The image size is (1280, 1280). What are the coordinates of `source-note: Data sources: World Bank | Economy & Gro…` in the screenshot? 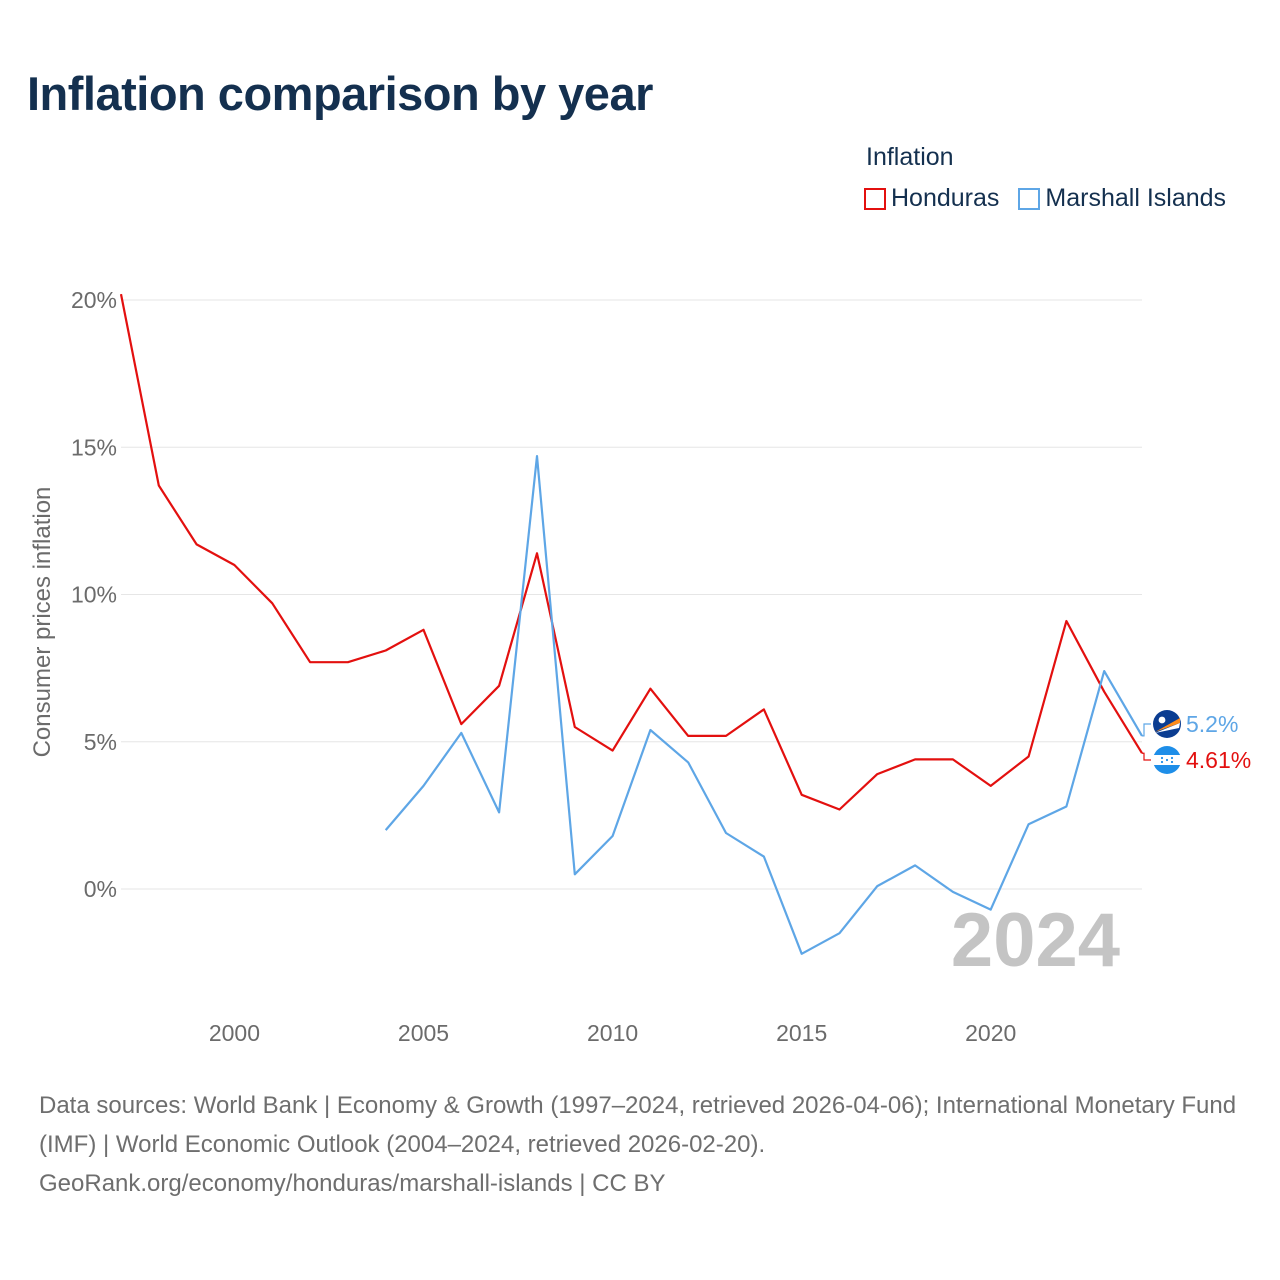 It's located at (639, 1144).